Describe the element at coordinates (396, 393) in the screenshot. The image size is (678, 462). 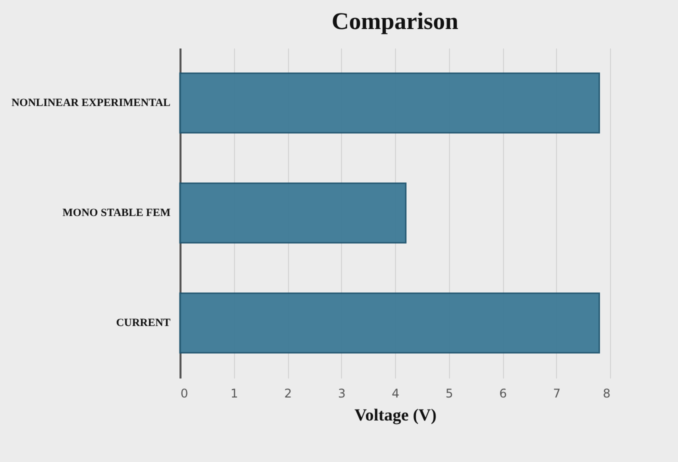
I see `x-tick-label: 4` at that location.